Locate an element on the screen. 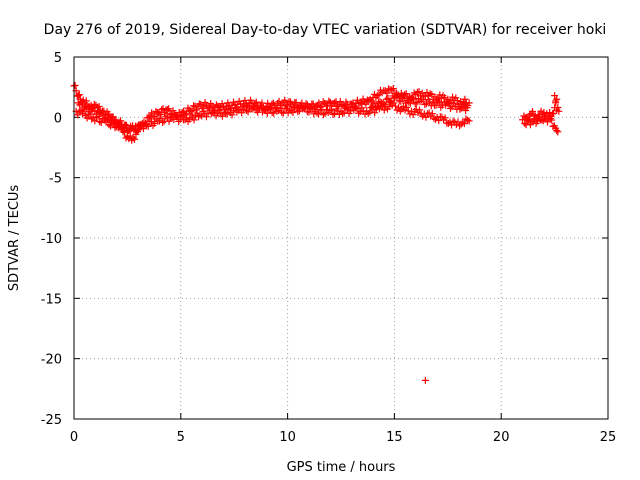 The height and width of the screenshot is (480, 640). y-tick-label: 5 is located at coordinates (58, 58).